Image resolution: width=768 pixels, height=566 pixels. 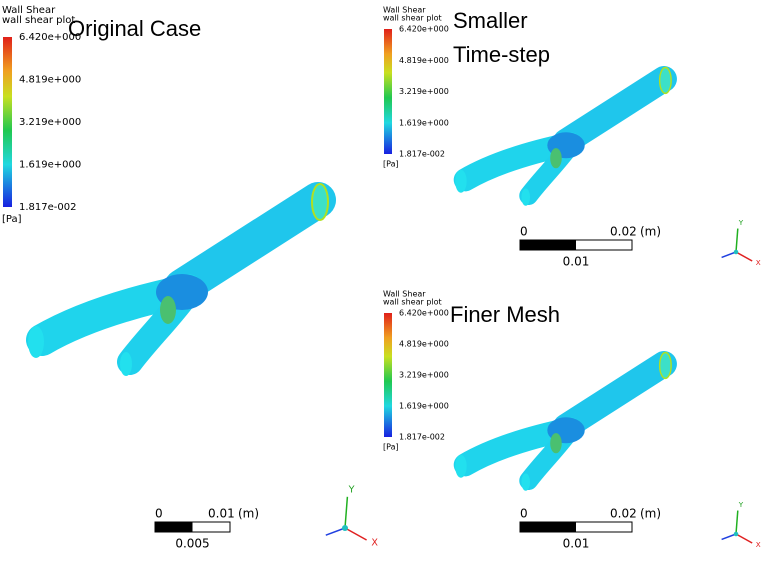 What do you see at coordinates (134, 28) in the screenshot?
I see `panel-title: Original Case` at bounding box center [134, 28].